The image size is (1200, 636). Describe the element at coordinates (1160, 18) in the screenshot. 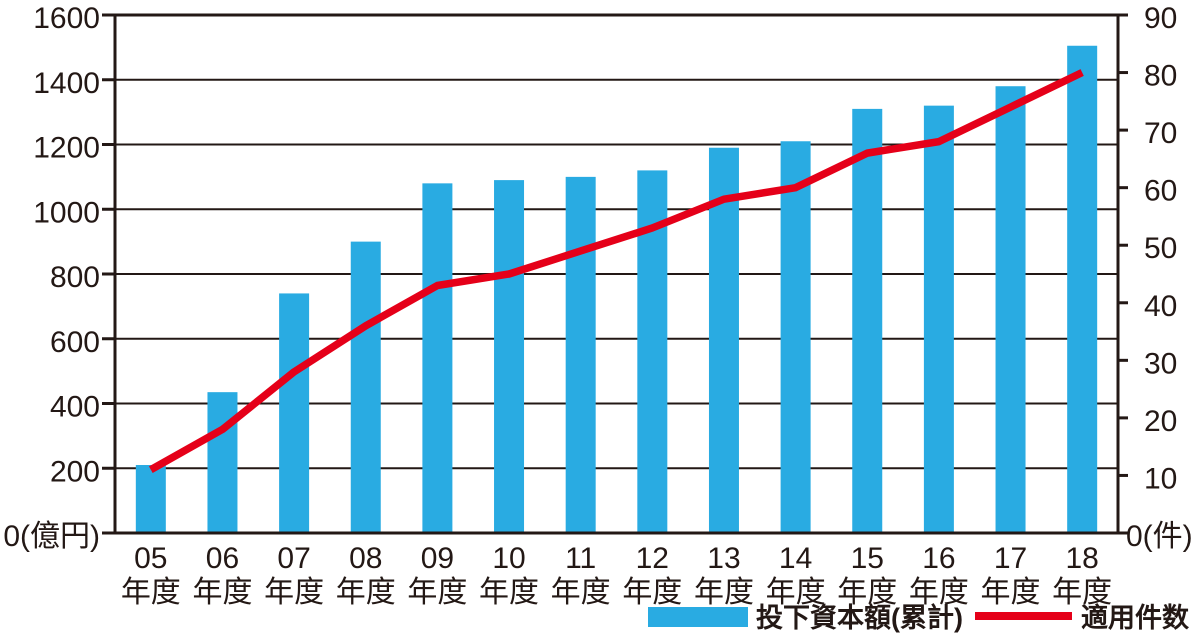

I see `right-axis-label-90: 90` at that location.